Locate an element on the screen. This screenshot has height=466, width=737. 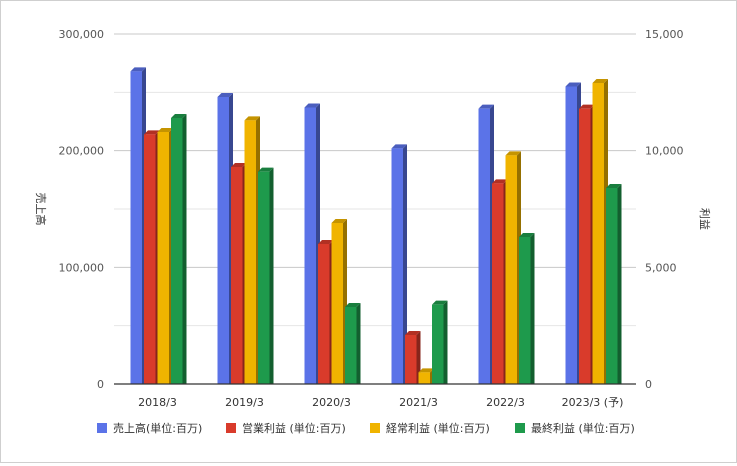
right-axis-title: 利益 is located at coordinates (705, 219).